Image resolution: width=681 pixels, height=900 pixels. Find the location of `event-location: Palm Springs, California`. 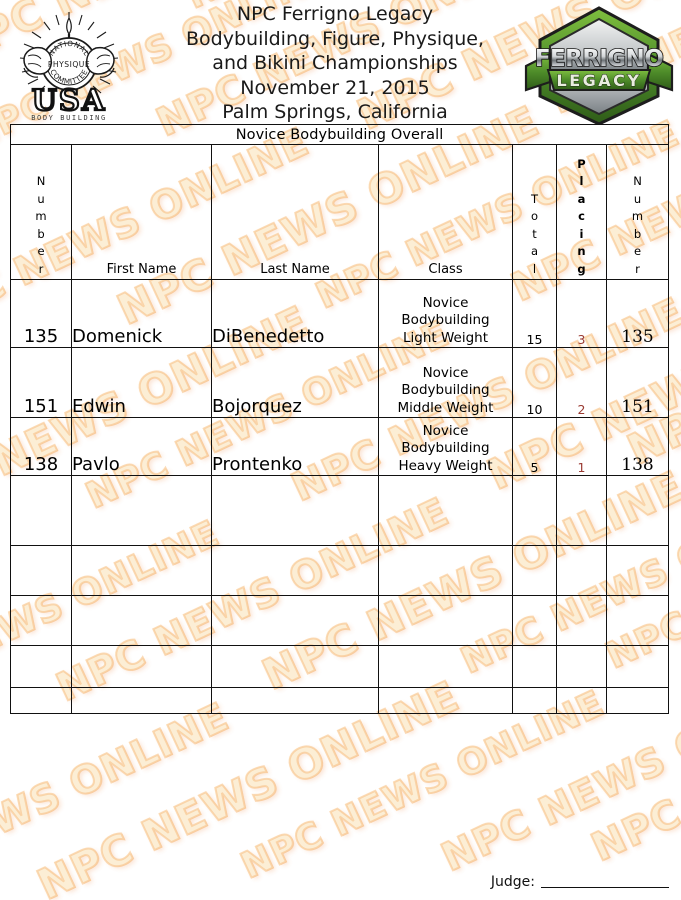

event-location: Palm Springs, California is located at coordinates (335, 112).